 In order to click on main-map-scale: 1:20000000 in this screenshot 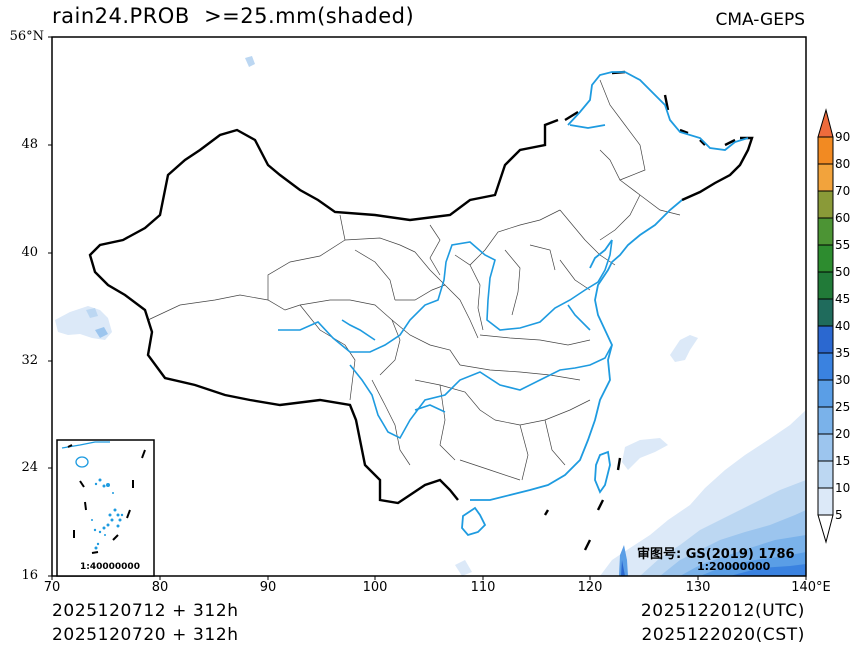, I will do `click(734, 566)`.